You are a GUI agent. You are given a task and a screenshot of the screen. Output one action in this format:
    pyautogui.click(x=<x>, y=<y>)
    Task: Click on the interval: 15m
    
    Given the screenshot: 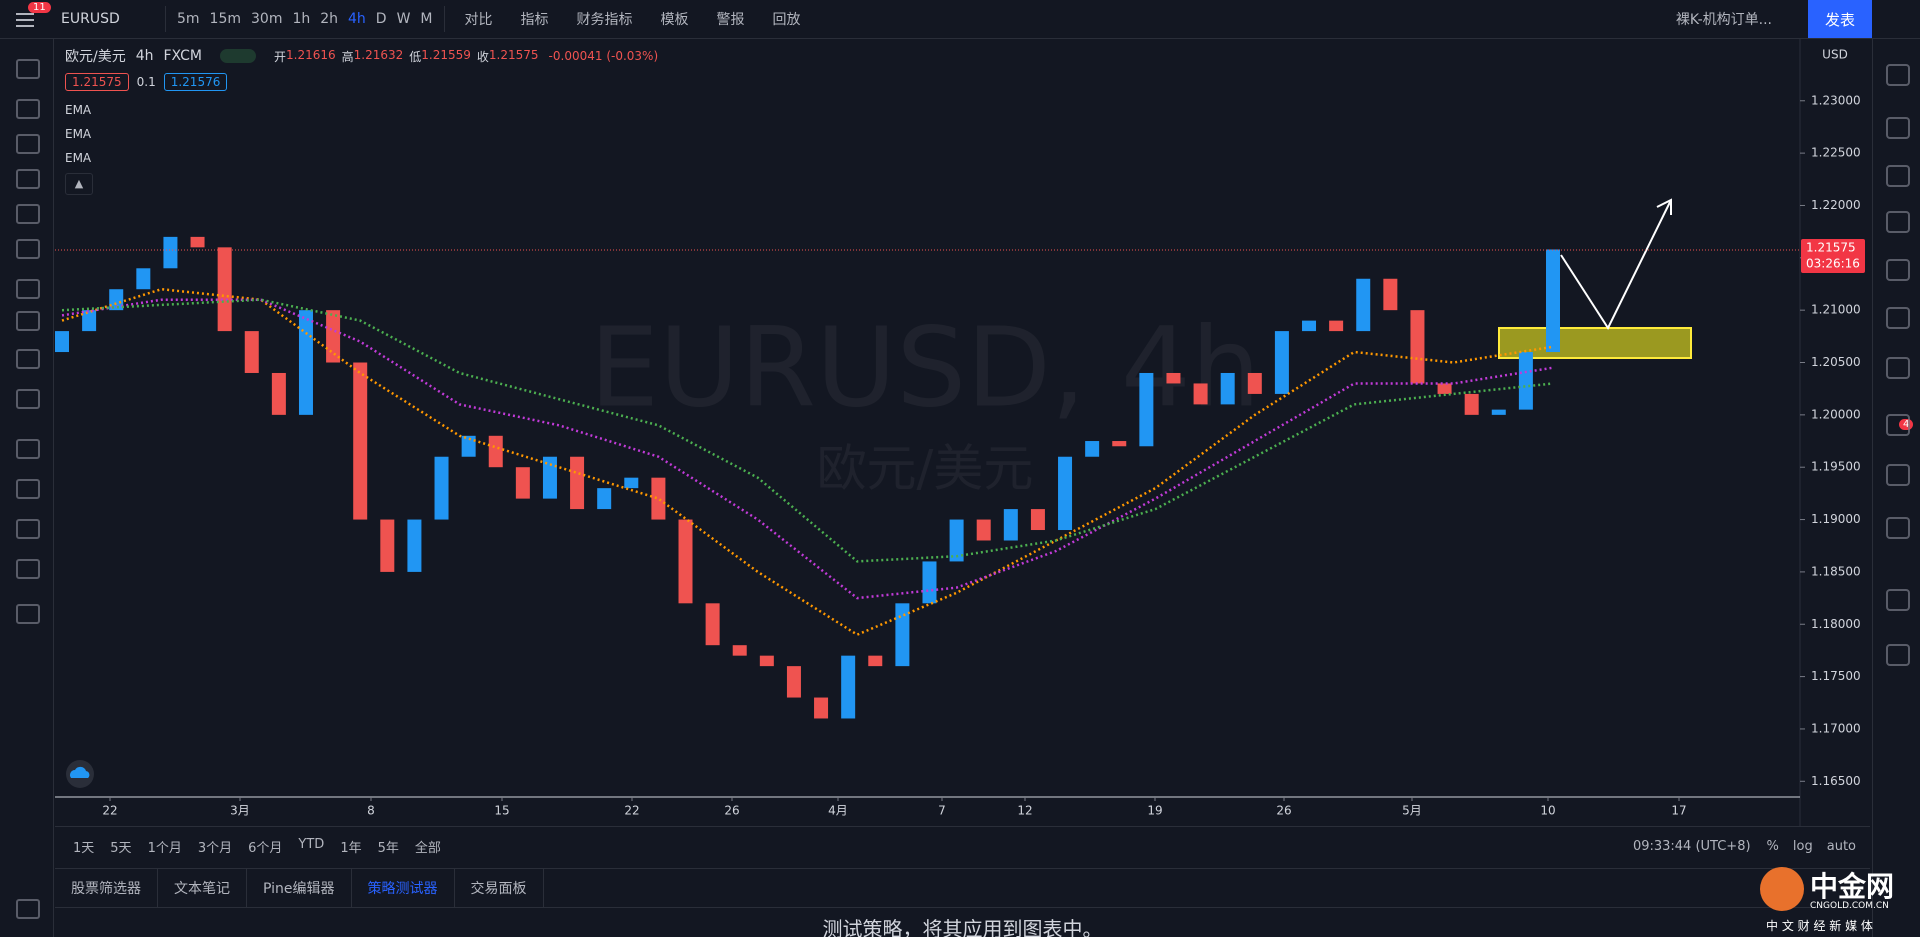 What is the action you would take?
    pyautogui.click(x=225, y=19)
    